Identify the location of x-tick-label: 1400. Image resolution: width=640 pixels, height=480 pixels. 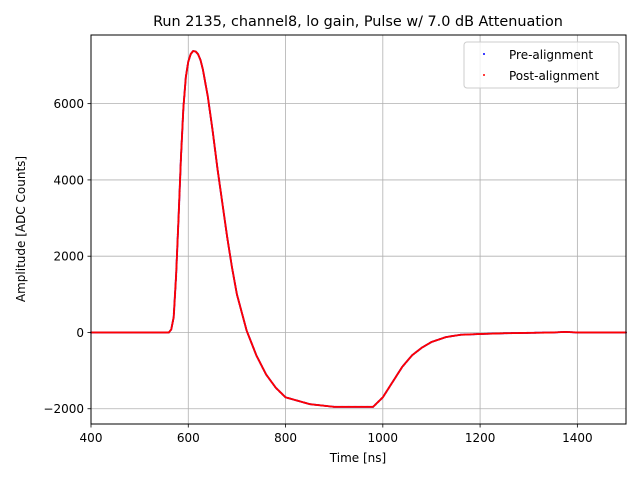
(577, 438).